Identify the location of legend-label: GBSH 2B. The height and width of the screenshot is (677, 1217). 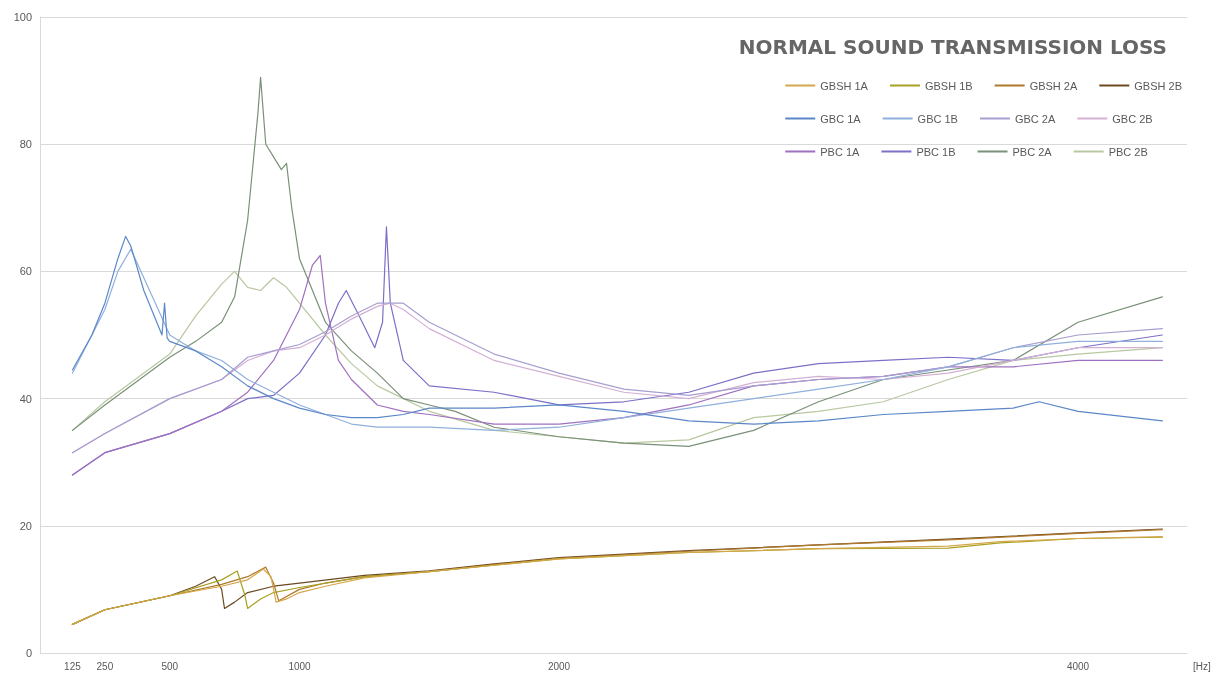
(1158, 85).